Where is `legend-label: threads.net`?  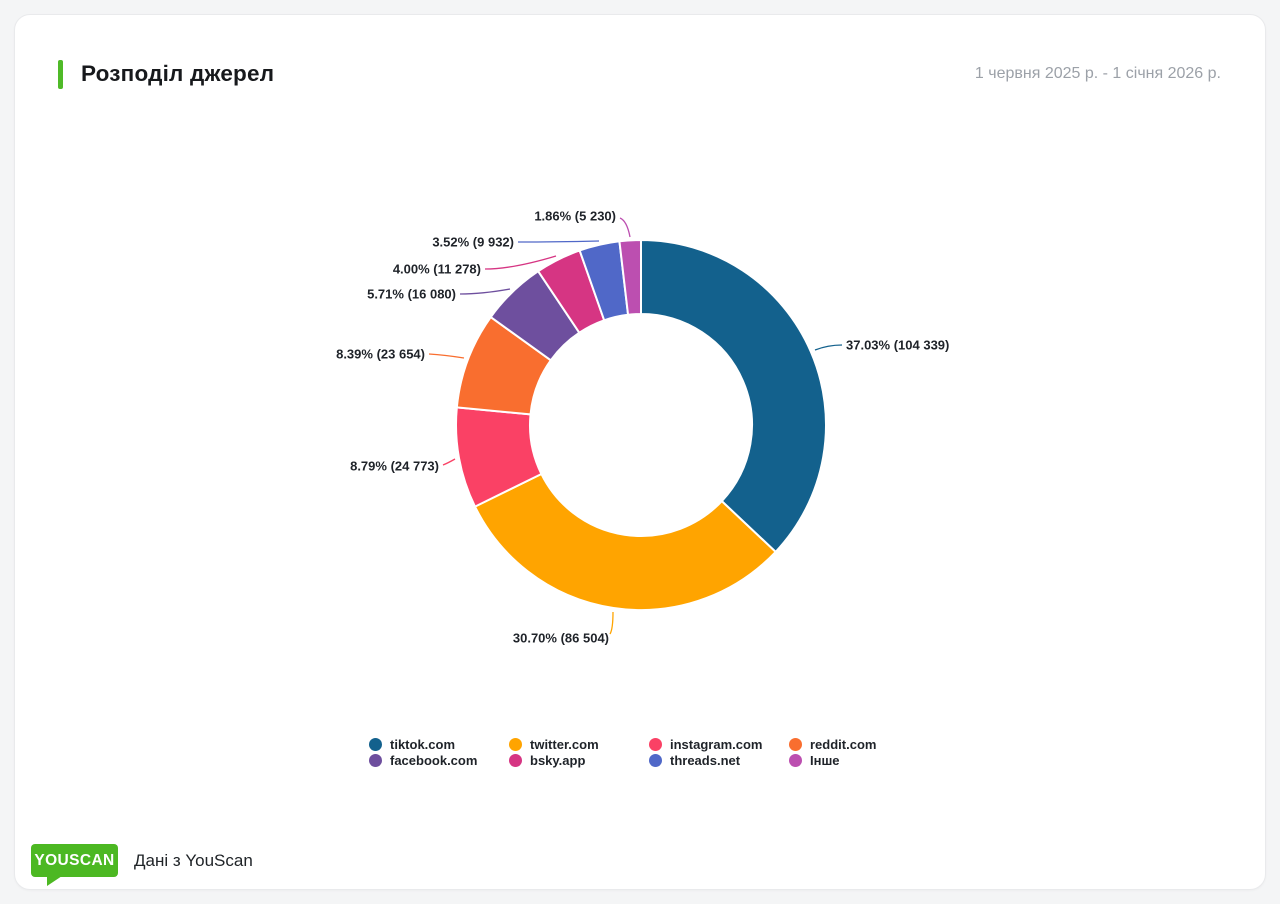 legend-label: threads.net is located at coordinates (705, 761).